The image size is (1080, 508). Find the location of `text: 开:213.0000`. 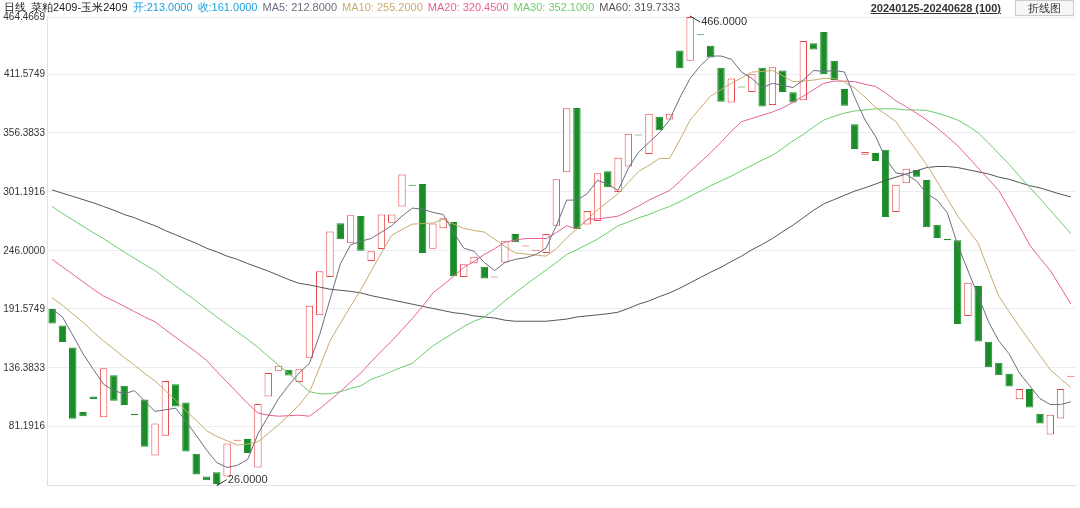

text: 开:213.0000 is located at coordinates (162, 7).